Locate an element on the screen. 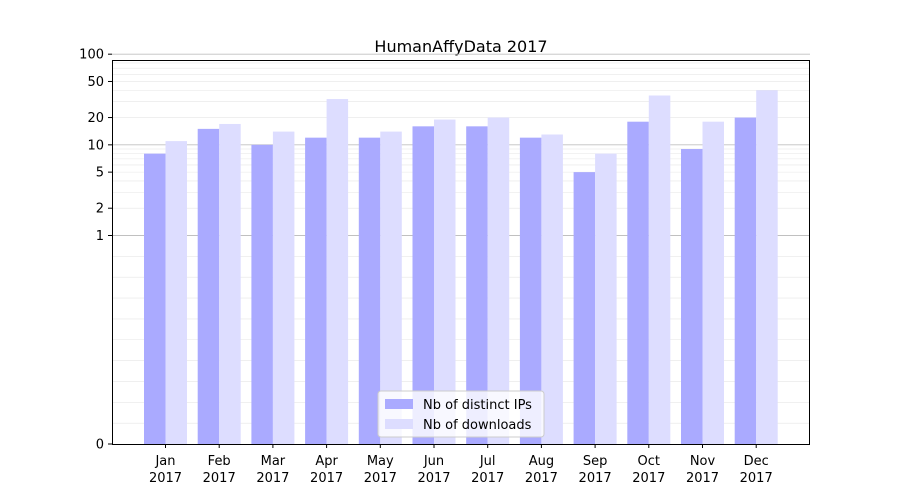 The width and height of the screenshot is (900, 504). x-tick-label-month: Sep is located at coordinates (595, 461).